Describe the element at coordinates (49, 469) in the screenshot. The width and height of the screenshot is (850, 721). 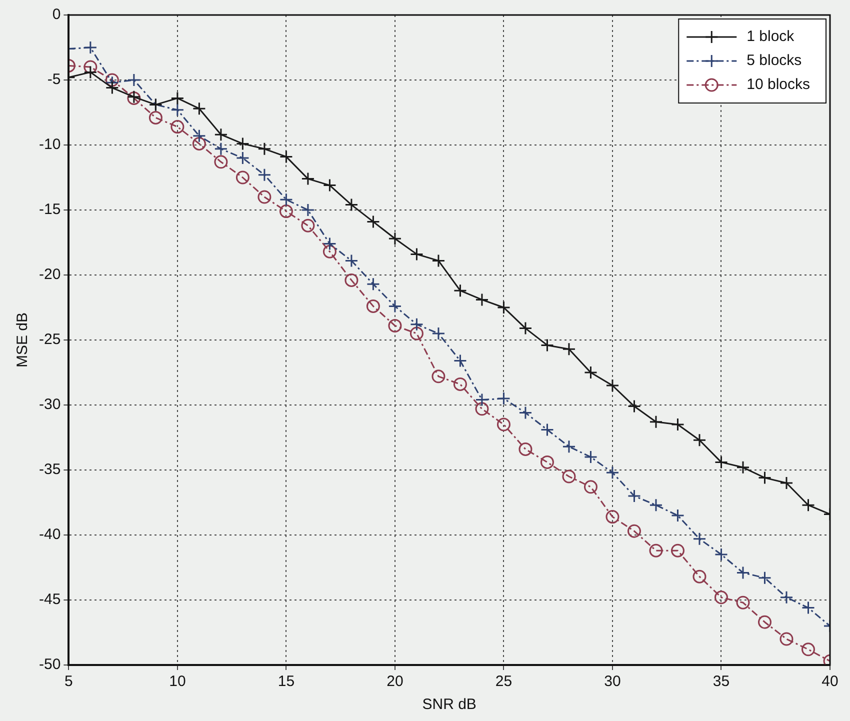
I see `y-tick-label: -35` at that location.